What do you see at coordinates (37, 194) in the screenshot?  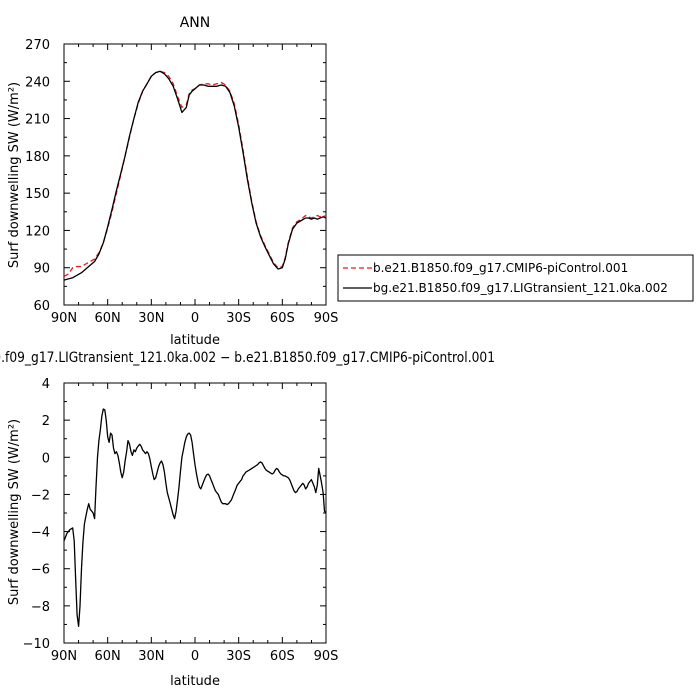 I see `y-tick-label: 150` at bounding box center [37, 194].